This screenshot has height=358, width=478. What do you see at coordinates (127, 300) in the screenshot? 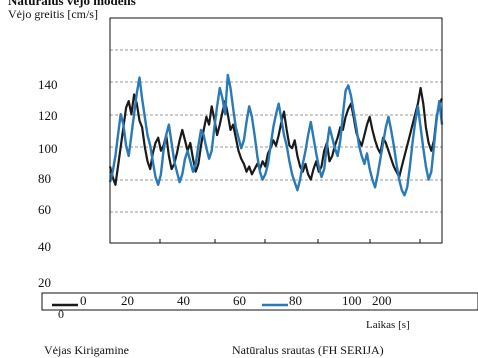
I see `x-tick-label: 20` at bounding box center [127, 300].